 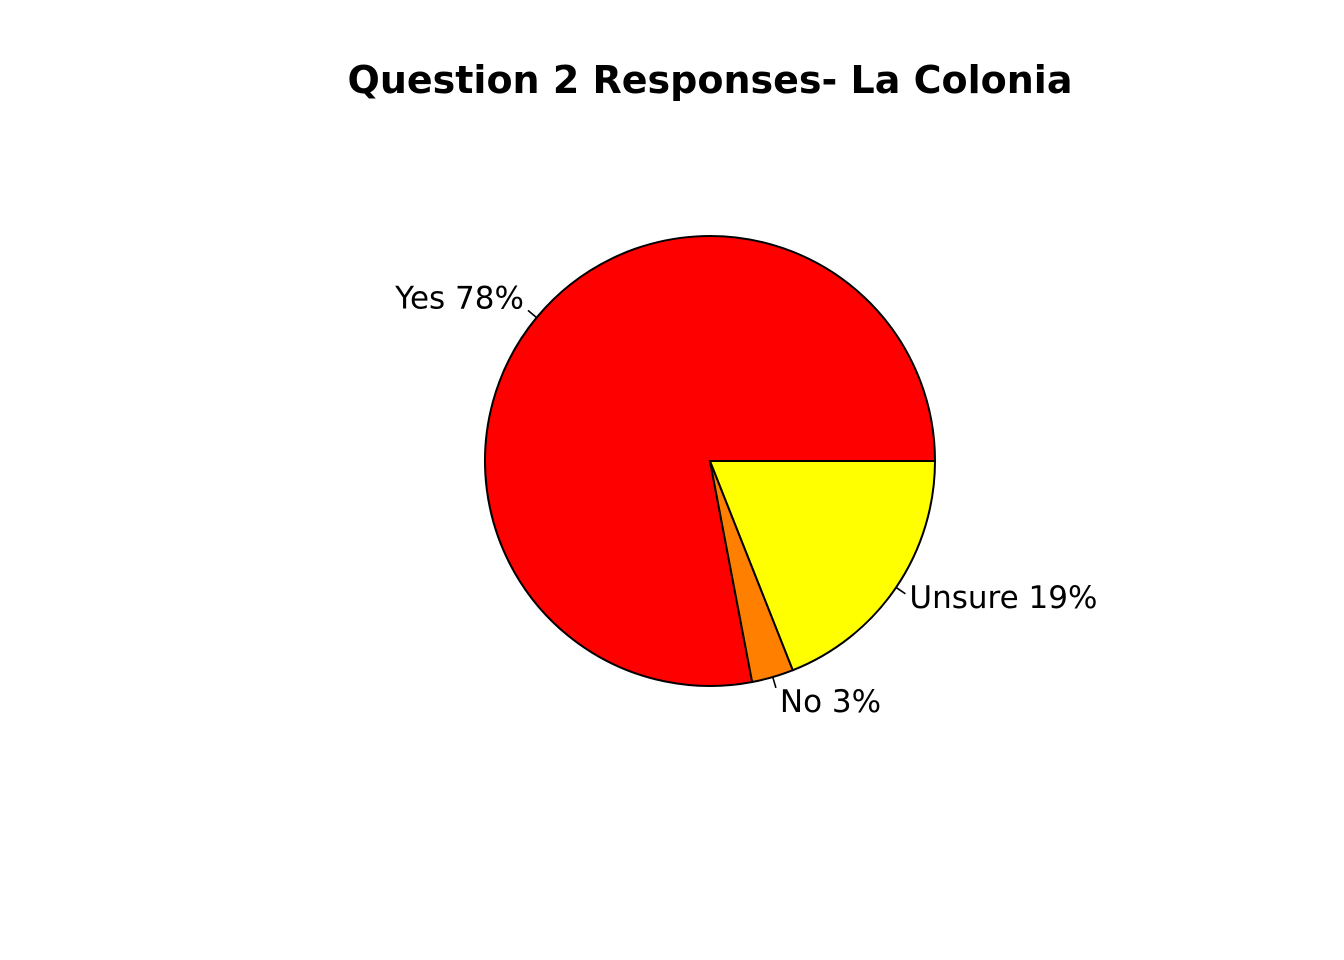 What do you see at coordinates (830, 702) in the screenshot?
I see `pie-label-no: No 3%` at bounding box center [830, 702].